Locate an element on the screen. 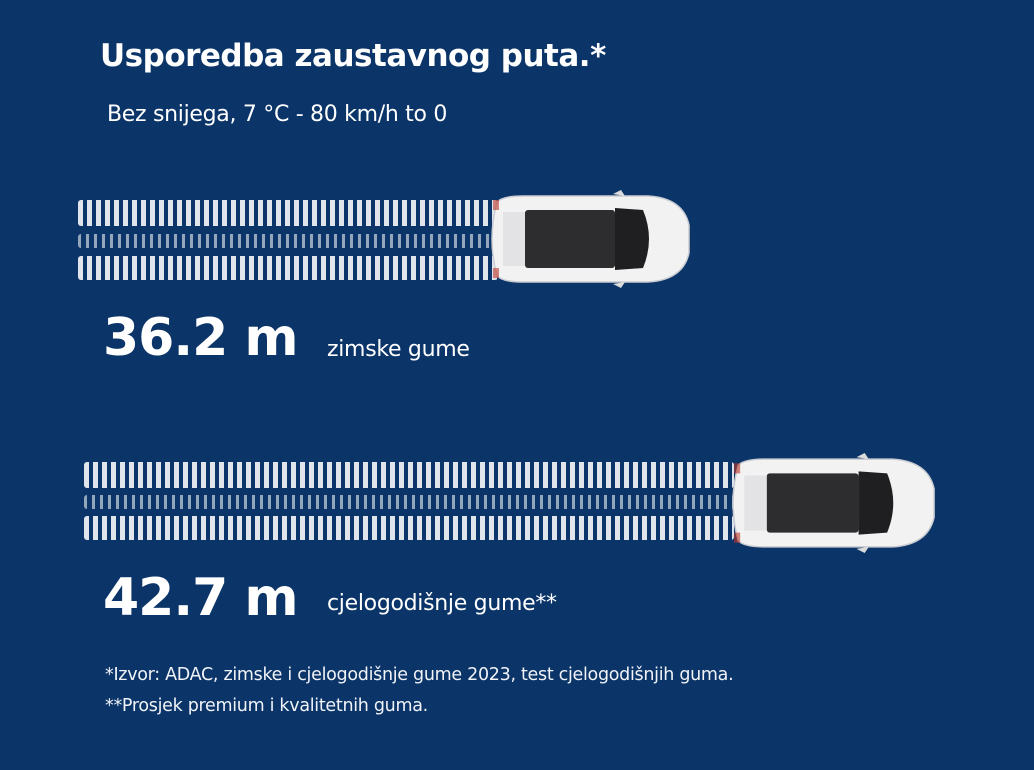 The height and width of the screenshot is (770, 1034). test-conditions: Bez snijega, 7 °C - 80 km/h to 0 is located at coordinates (277, 114).